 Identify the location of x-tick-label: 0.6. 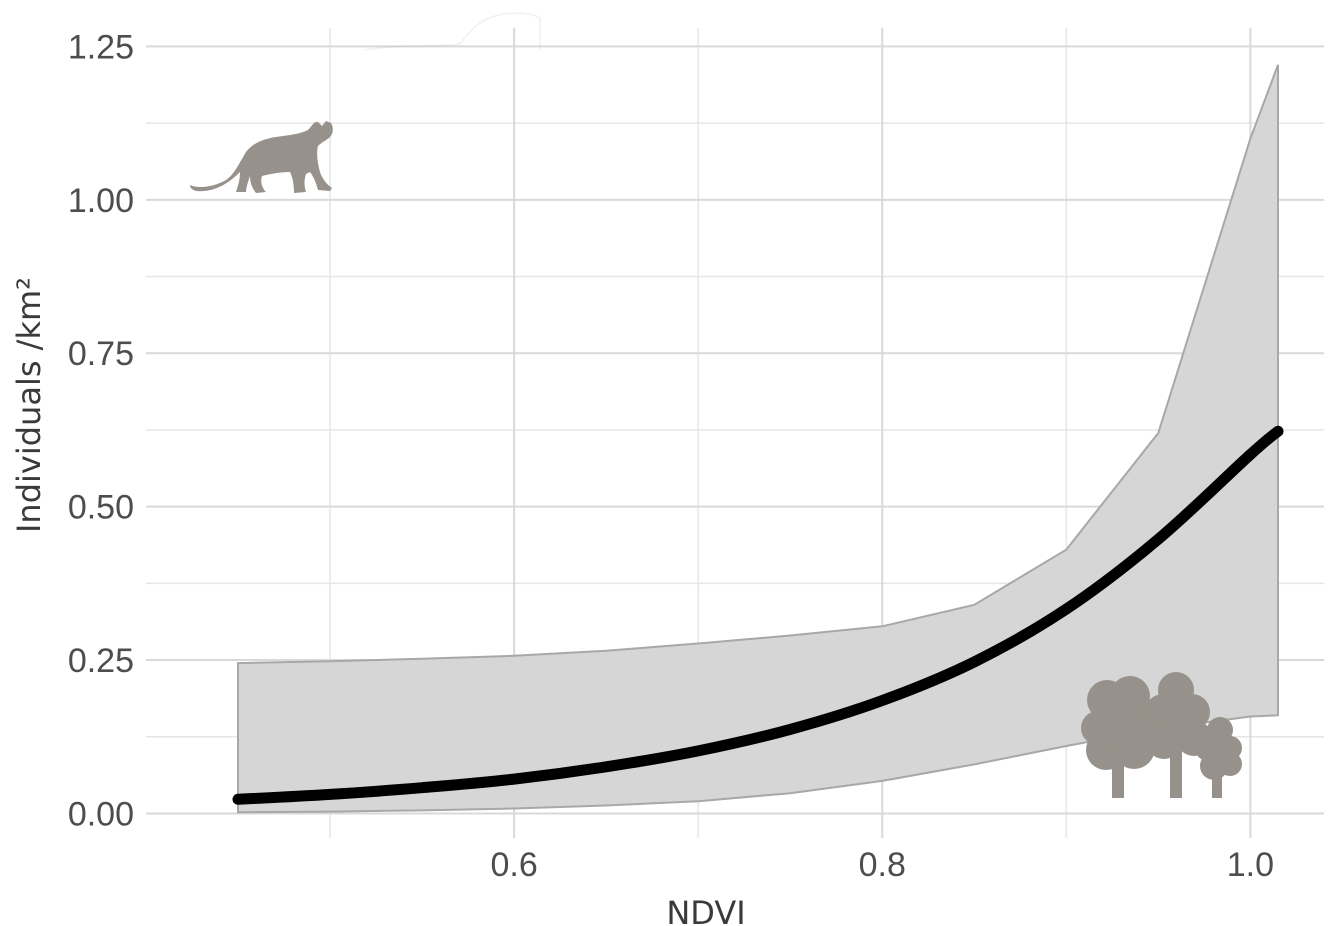
(513, 865).